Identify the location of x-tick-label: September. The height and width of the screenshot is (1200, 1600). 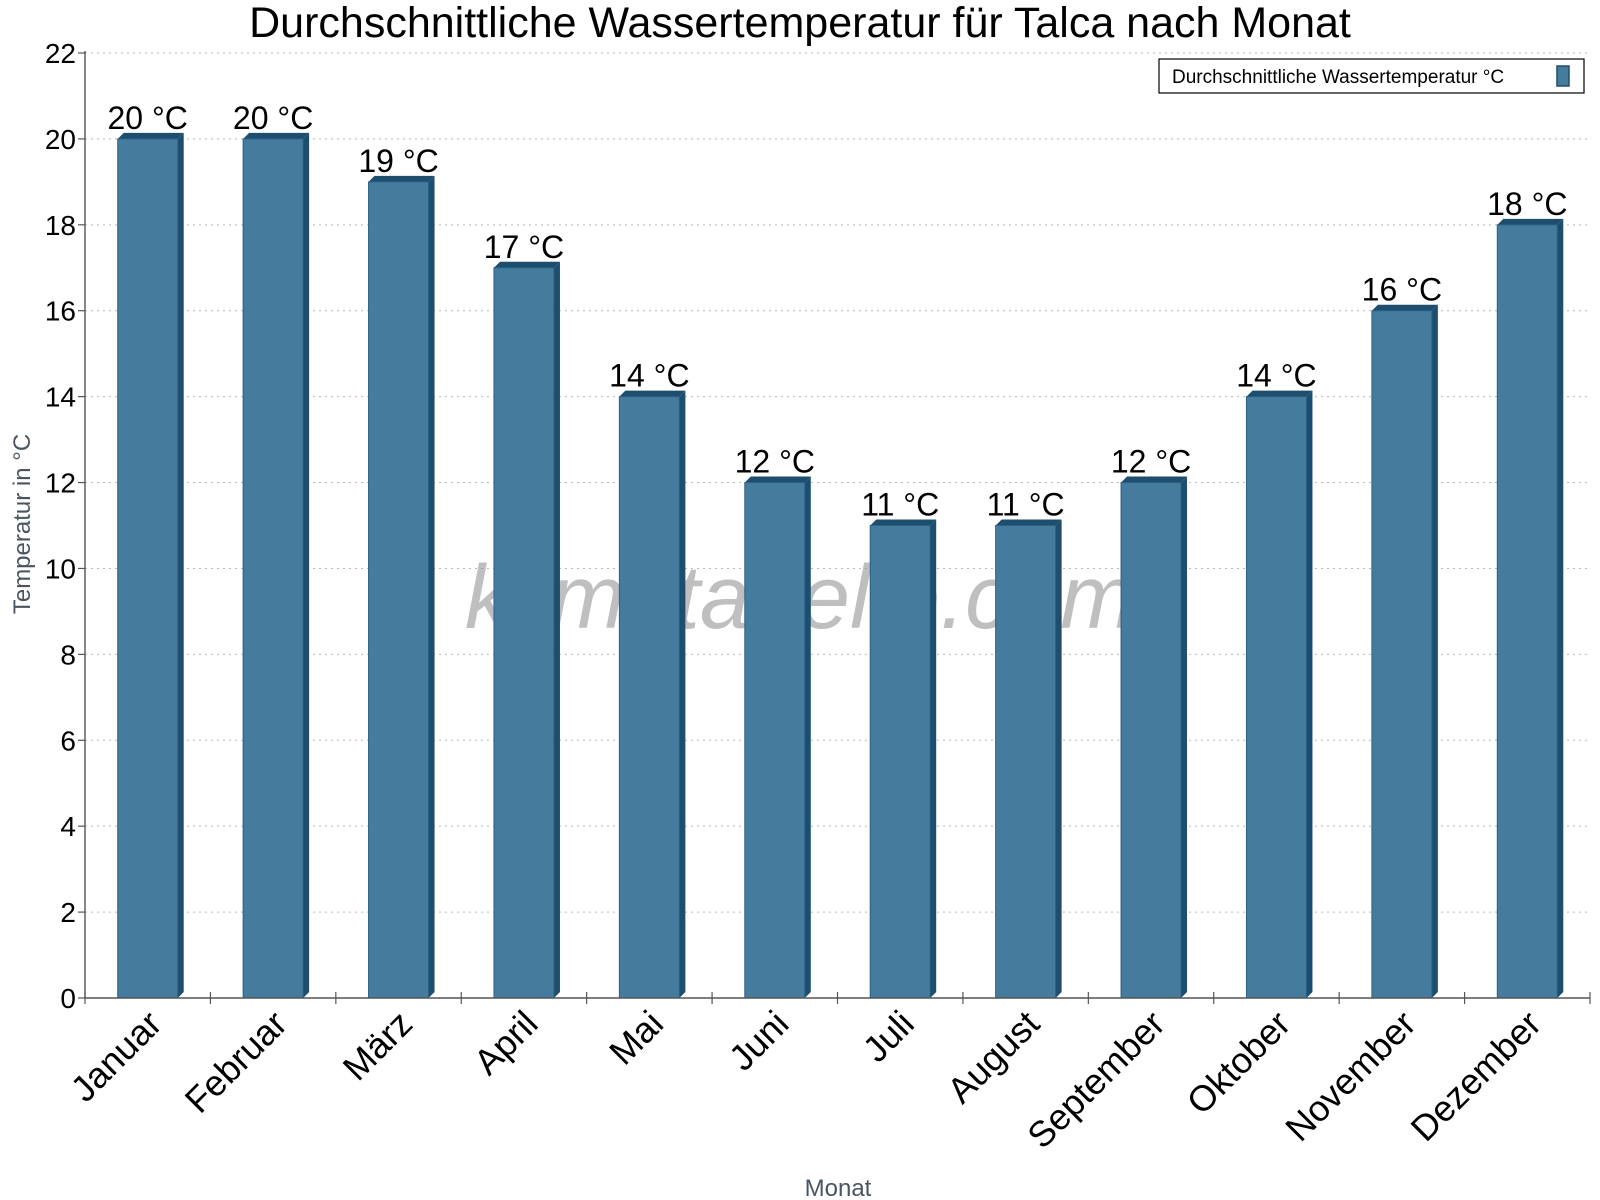
(1096, 1080).